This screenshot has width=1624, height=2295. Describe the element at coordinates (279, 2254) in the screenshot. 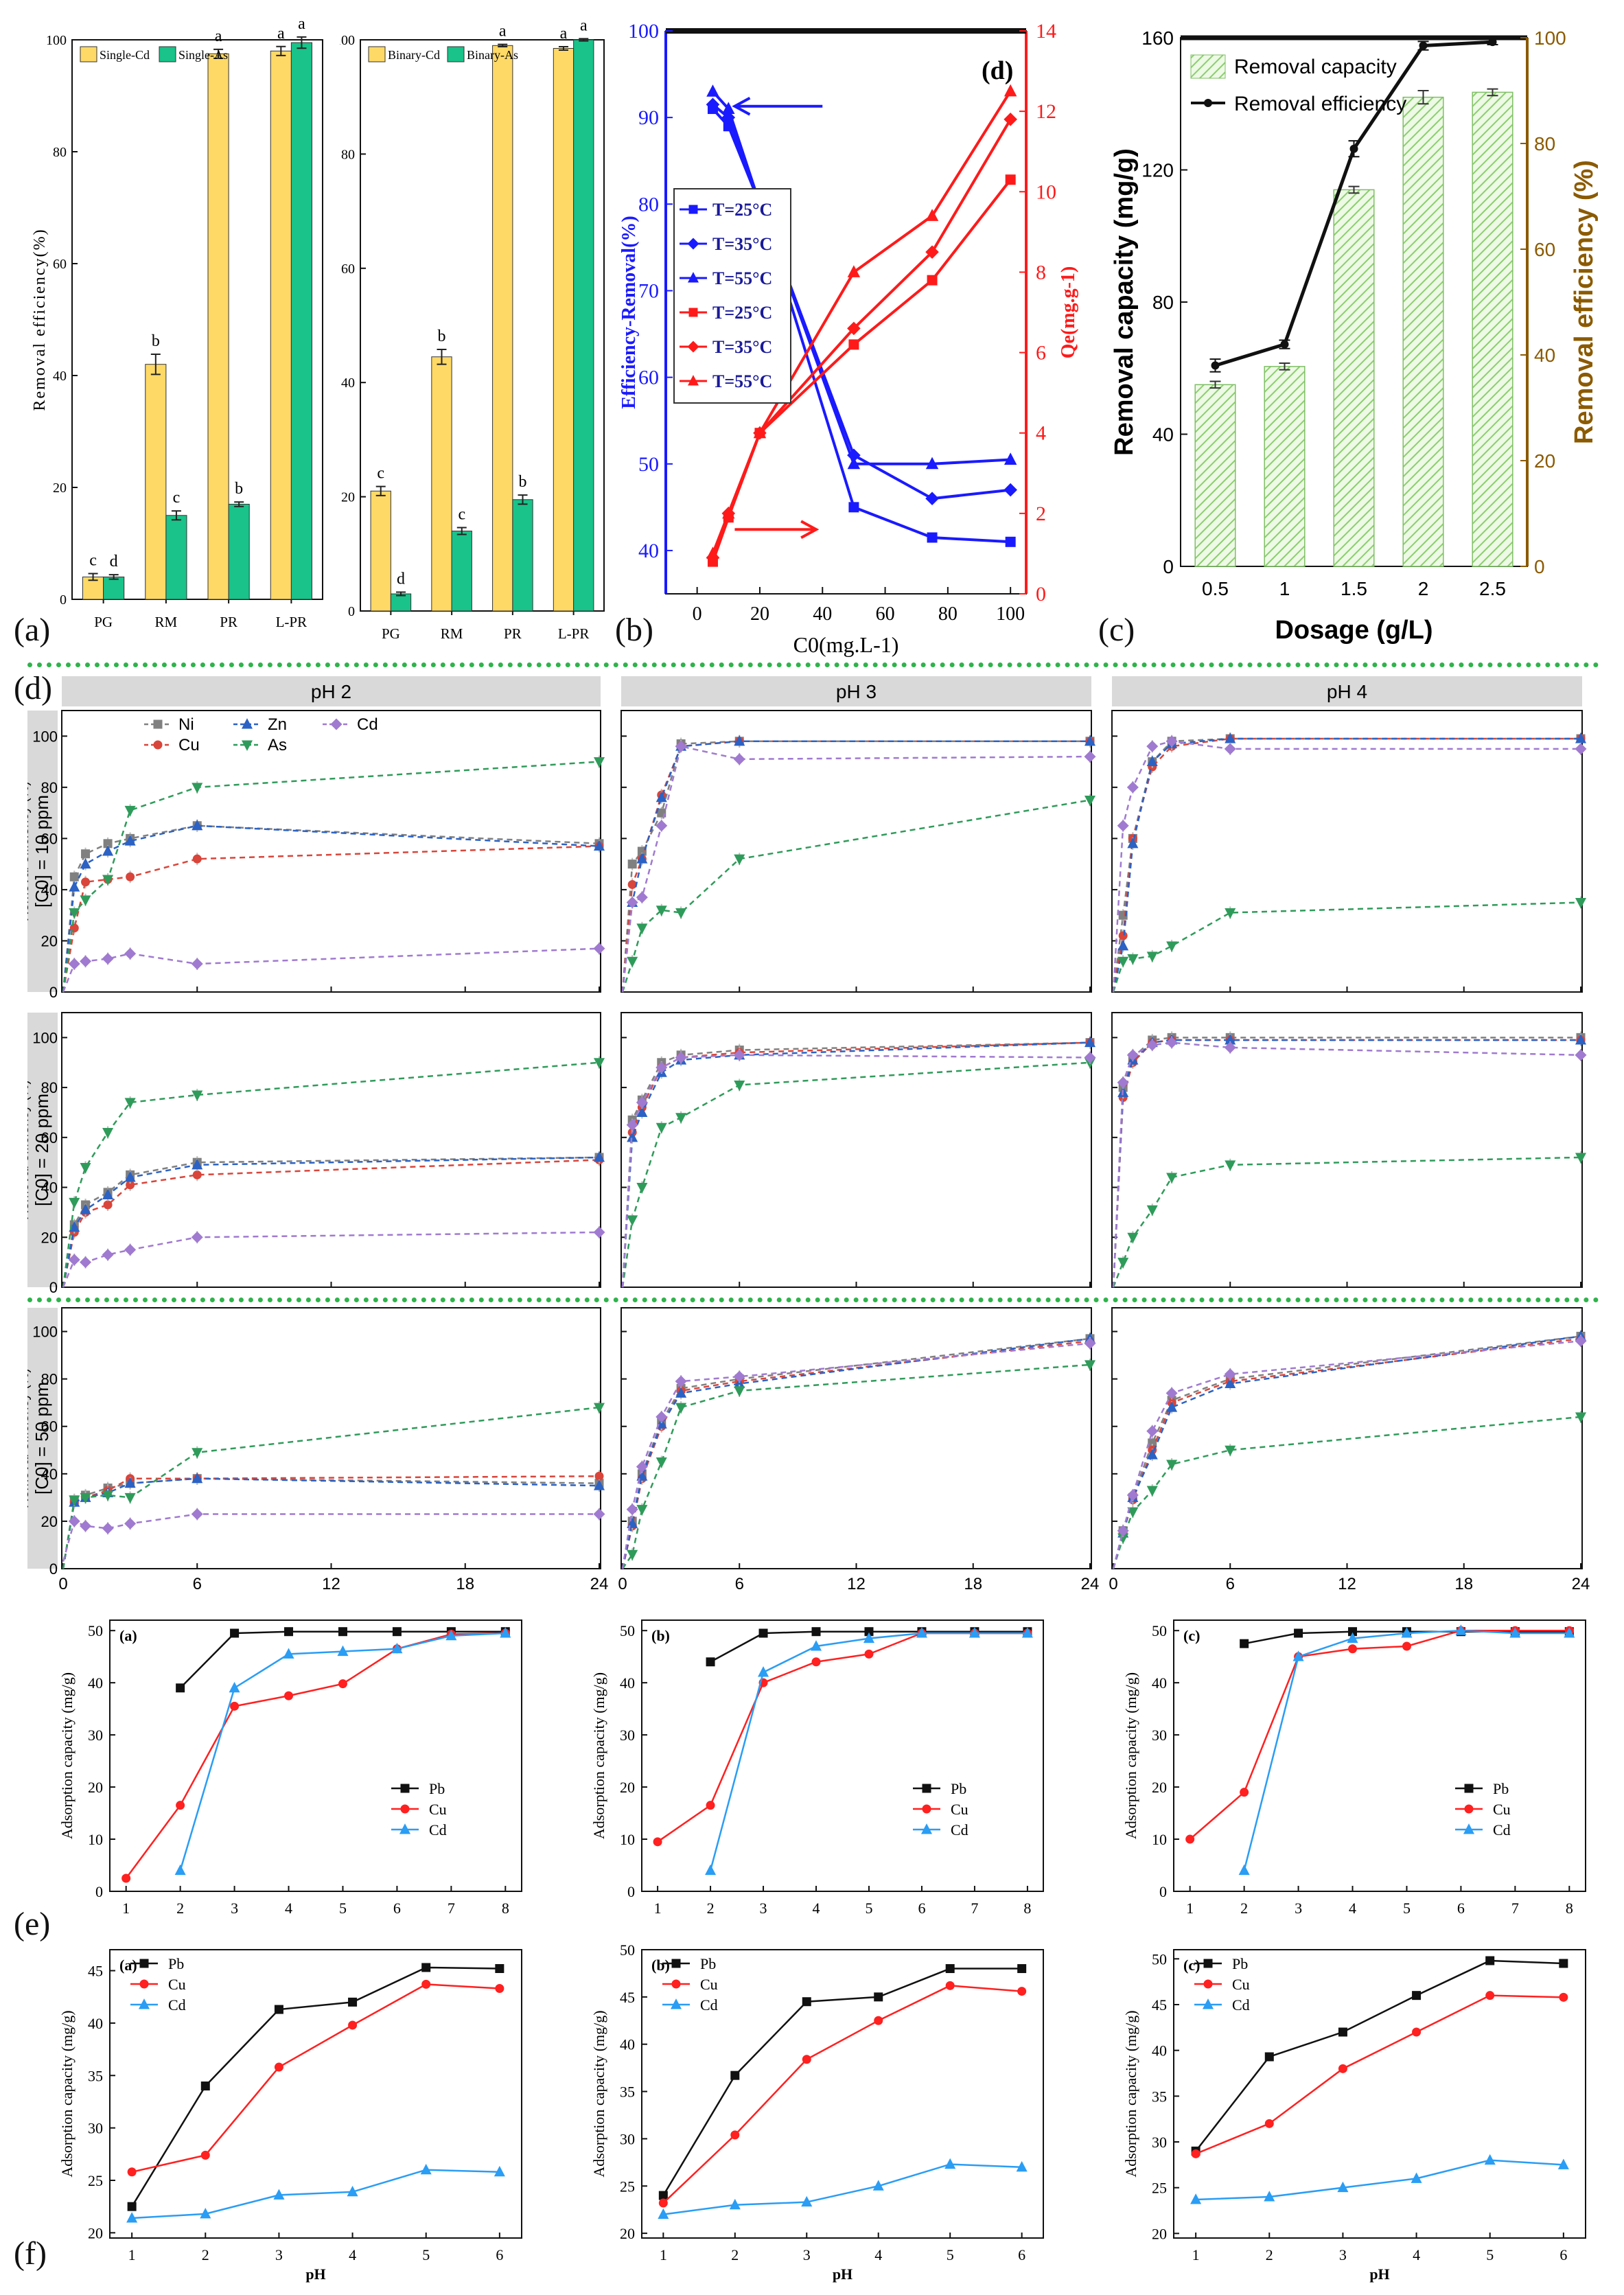

I see `f-panel-0-xtick-label: 3` at that location.